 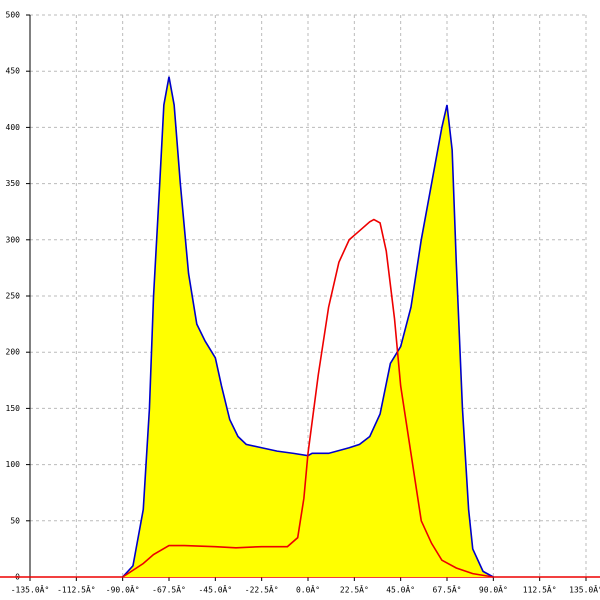 What do you see at coordinates (354, 589) in the screenshot?
I see `x-tick-label: 22.5Â°` at bounding box center [354, 589].